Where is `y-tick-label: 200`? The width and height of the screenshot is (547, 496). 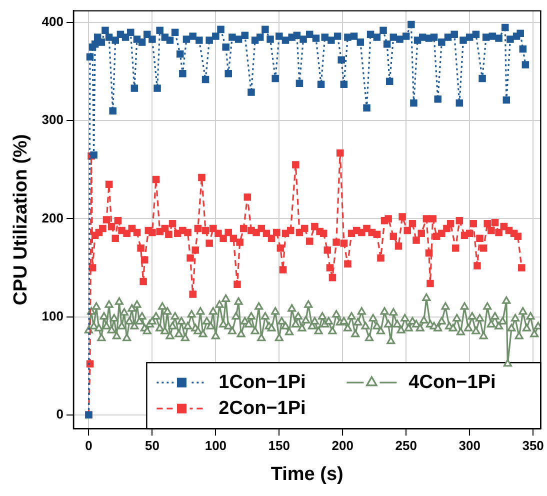 y-tick-label: 200 is located at coordinates (53, 218).